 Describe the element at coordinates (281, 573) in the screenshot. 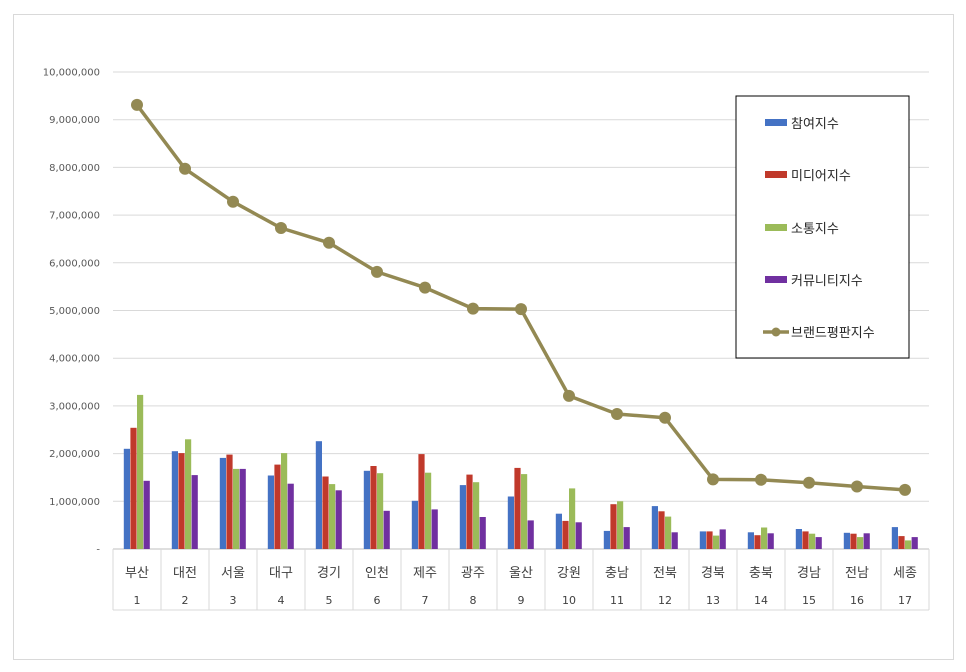

I see `category-label: 대구` at that location.